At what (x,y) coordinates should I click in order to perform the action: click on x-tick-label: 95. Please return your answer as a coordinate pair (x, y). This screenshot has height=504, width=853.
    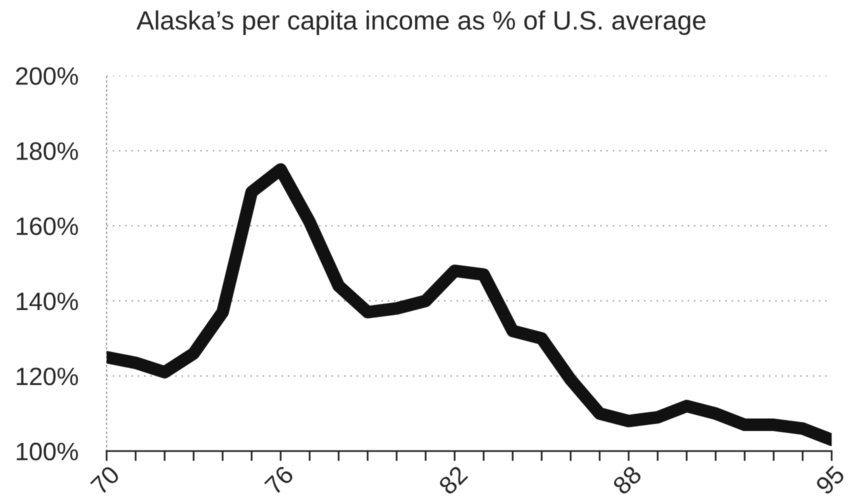
    Looking at the image, I should click on (830, 480).